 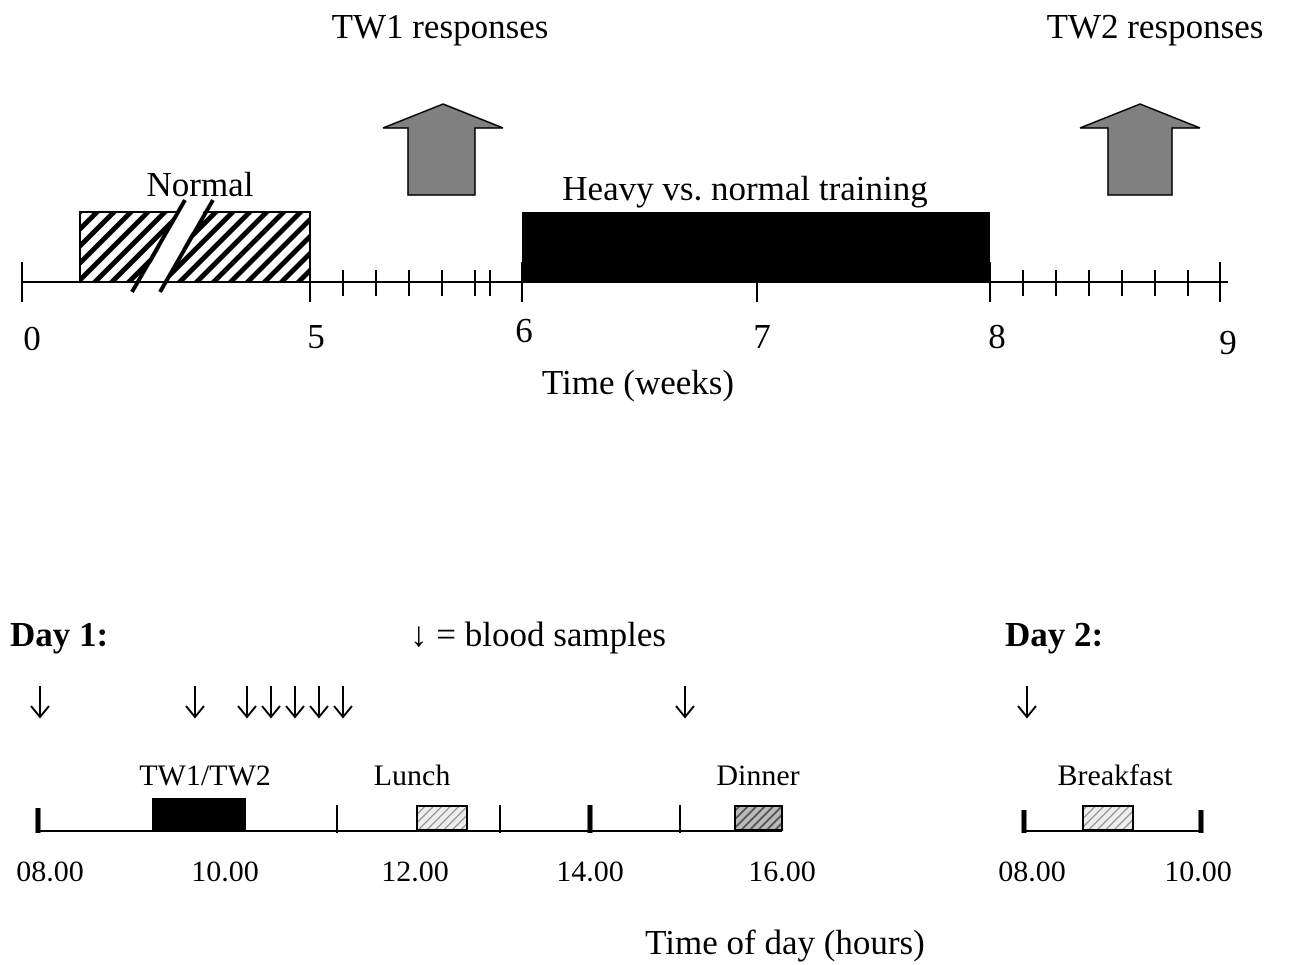 I want to click on axis-label: Time (weeks), so click(x=638, y=382).